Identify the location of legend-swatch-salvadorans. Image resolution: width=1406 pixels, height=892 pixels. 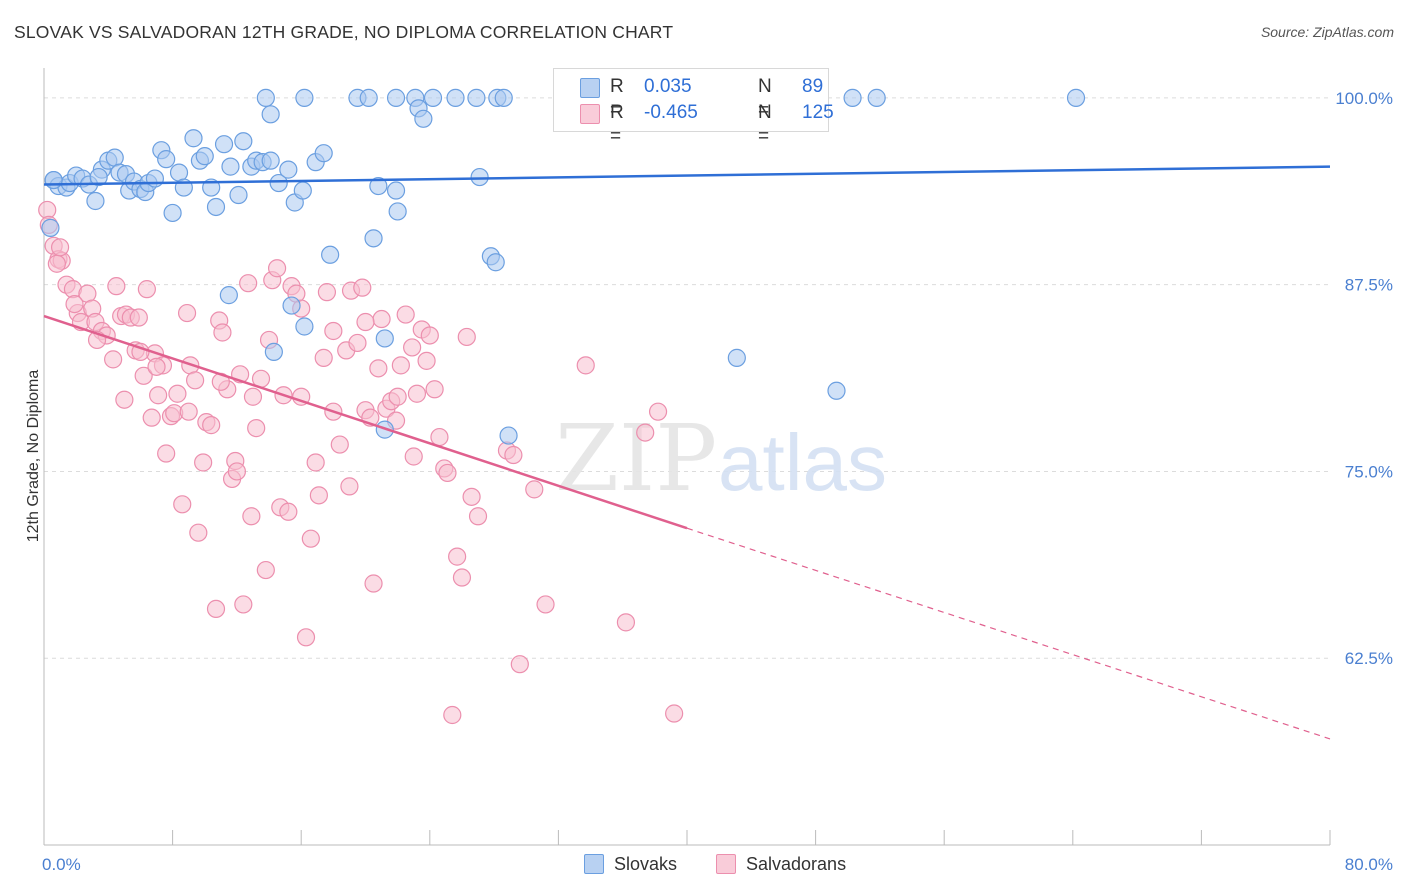
(590, 114).